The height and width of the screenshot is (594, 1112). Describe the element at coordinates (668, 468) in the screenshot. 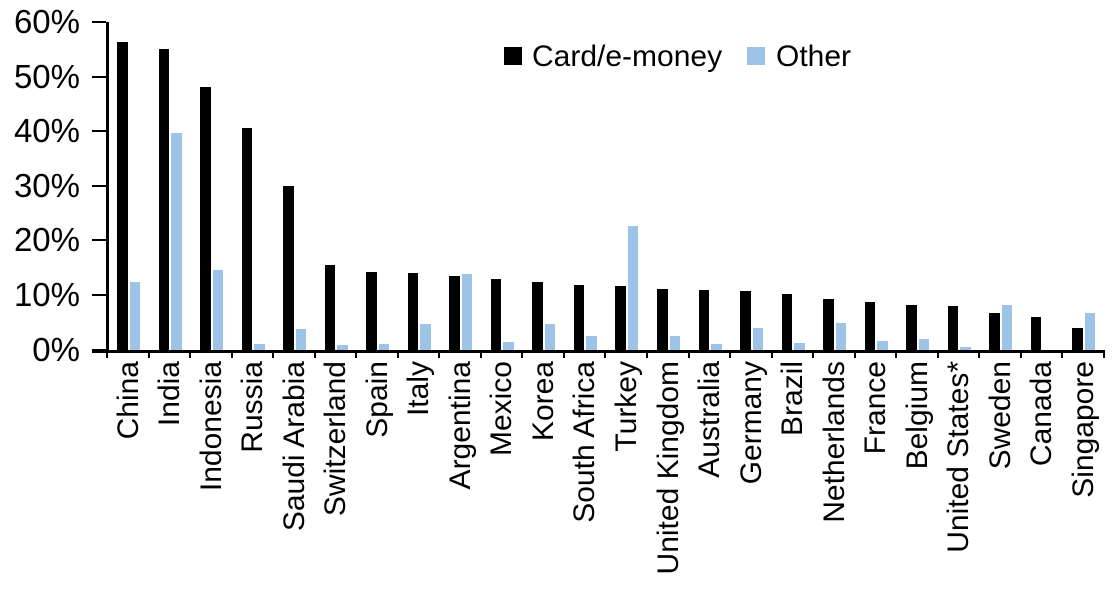

I see `x-label-united-kingdom: United Kingdom` at that location.